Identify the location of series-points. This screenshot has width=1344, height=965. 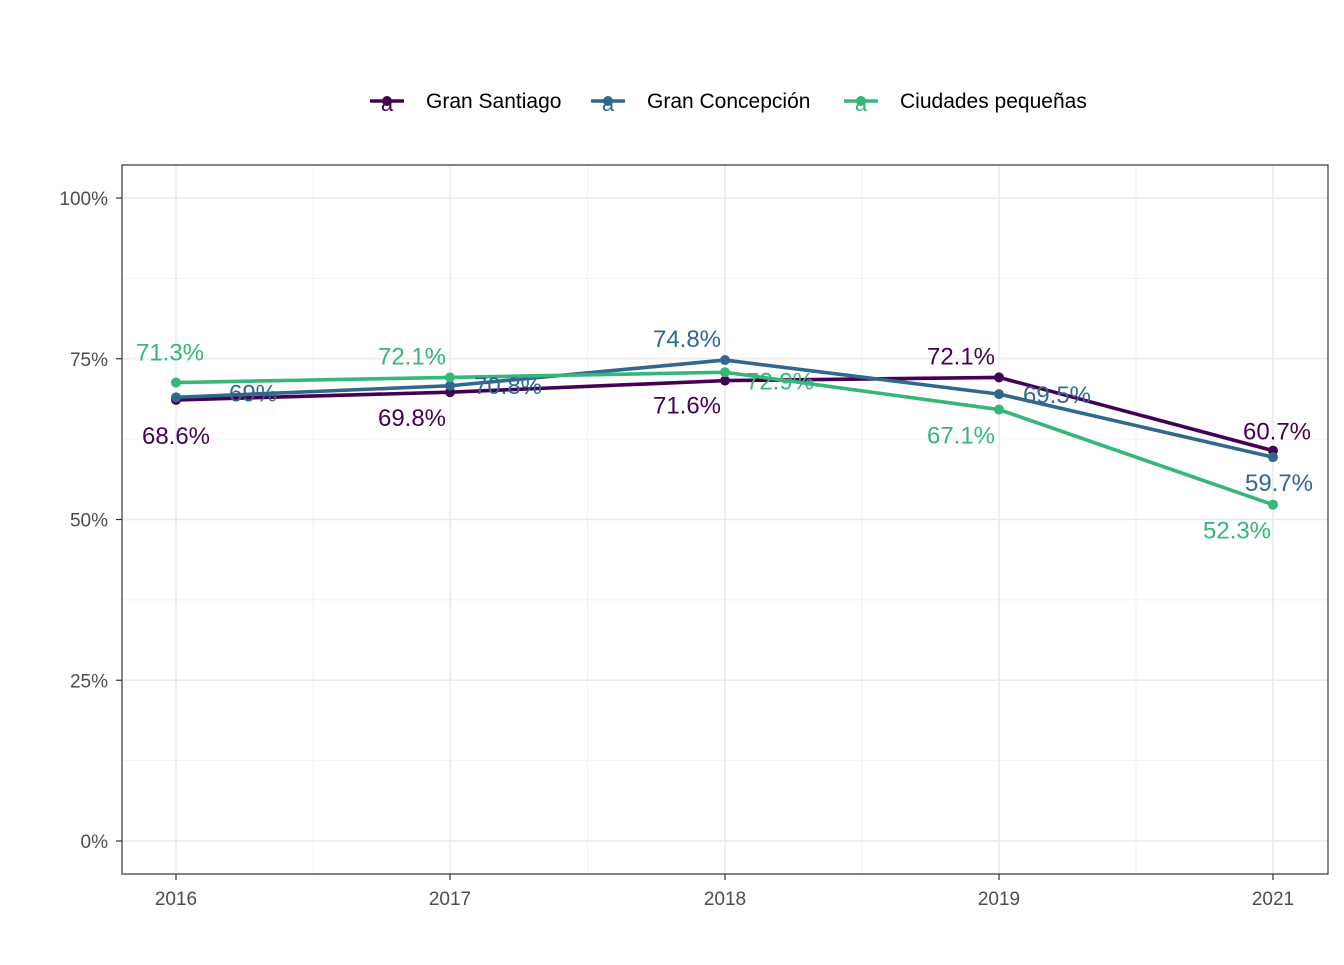
(724, 432).